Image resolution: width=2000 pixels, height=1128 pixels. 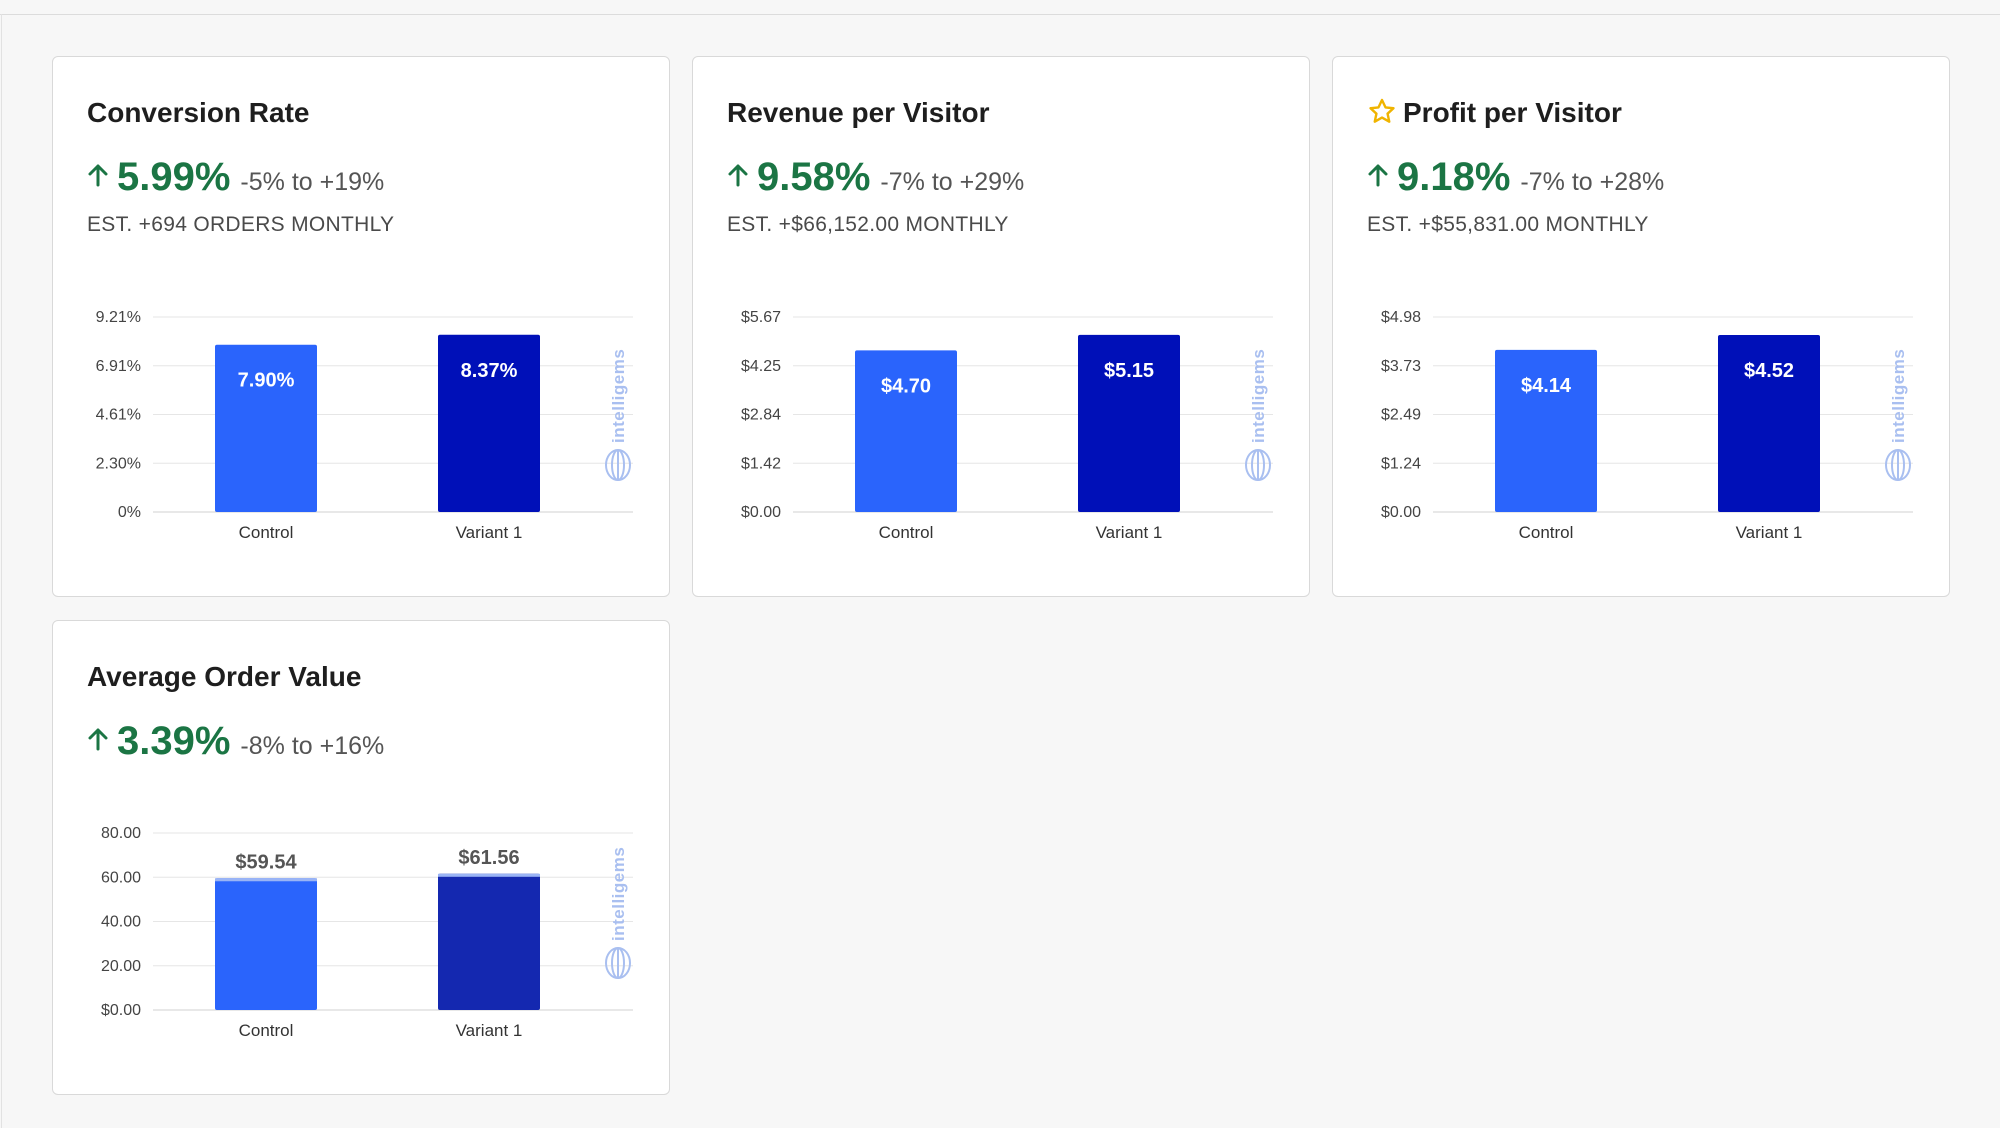 What do you see at coordinates (312, 182) in the screenshot?
I see `lift-range: -5% to +19%` at bounding box center [312, 182].